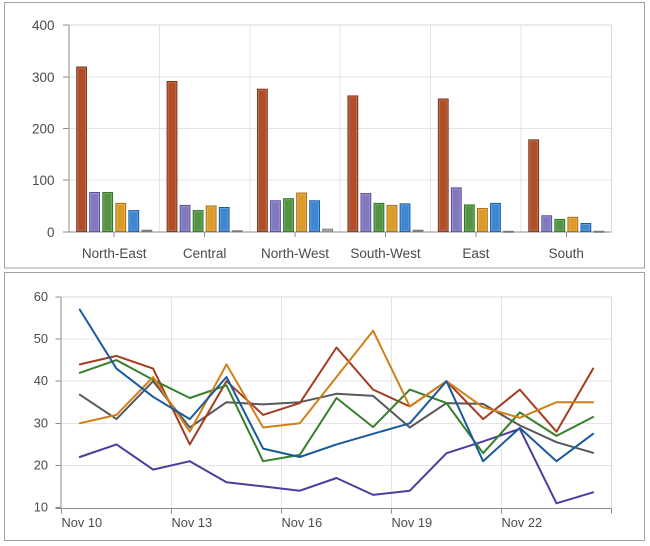 This screenshot has width=650, height=546. I want to click on svg-text: North-East, so click(114, 253).